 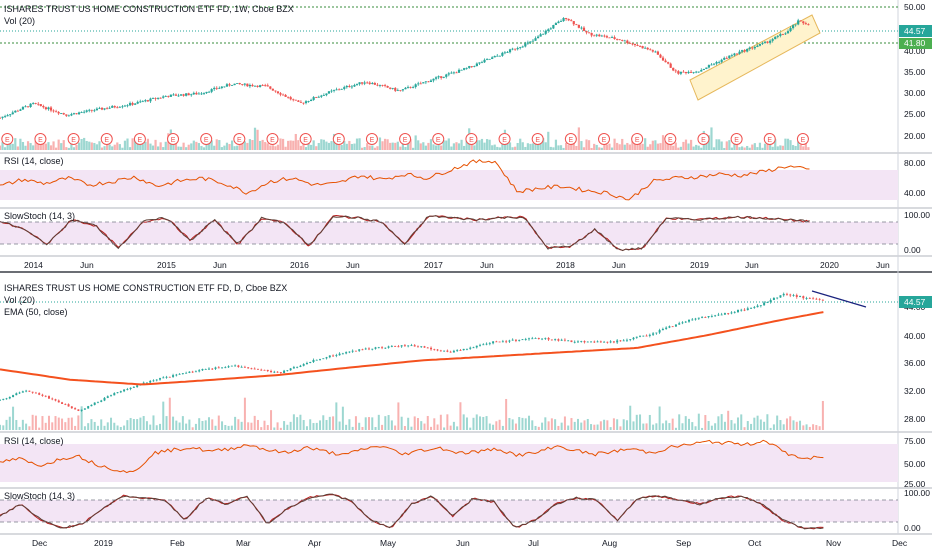 What do you see at coordinates (915, 163) in the screenshot?
I see `weekly-rsi-tick: 80.00` at bounding box center [915, 163].